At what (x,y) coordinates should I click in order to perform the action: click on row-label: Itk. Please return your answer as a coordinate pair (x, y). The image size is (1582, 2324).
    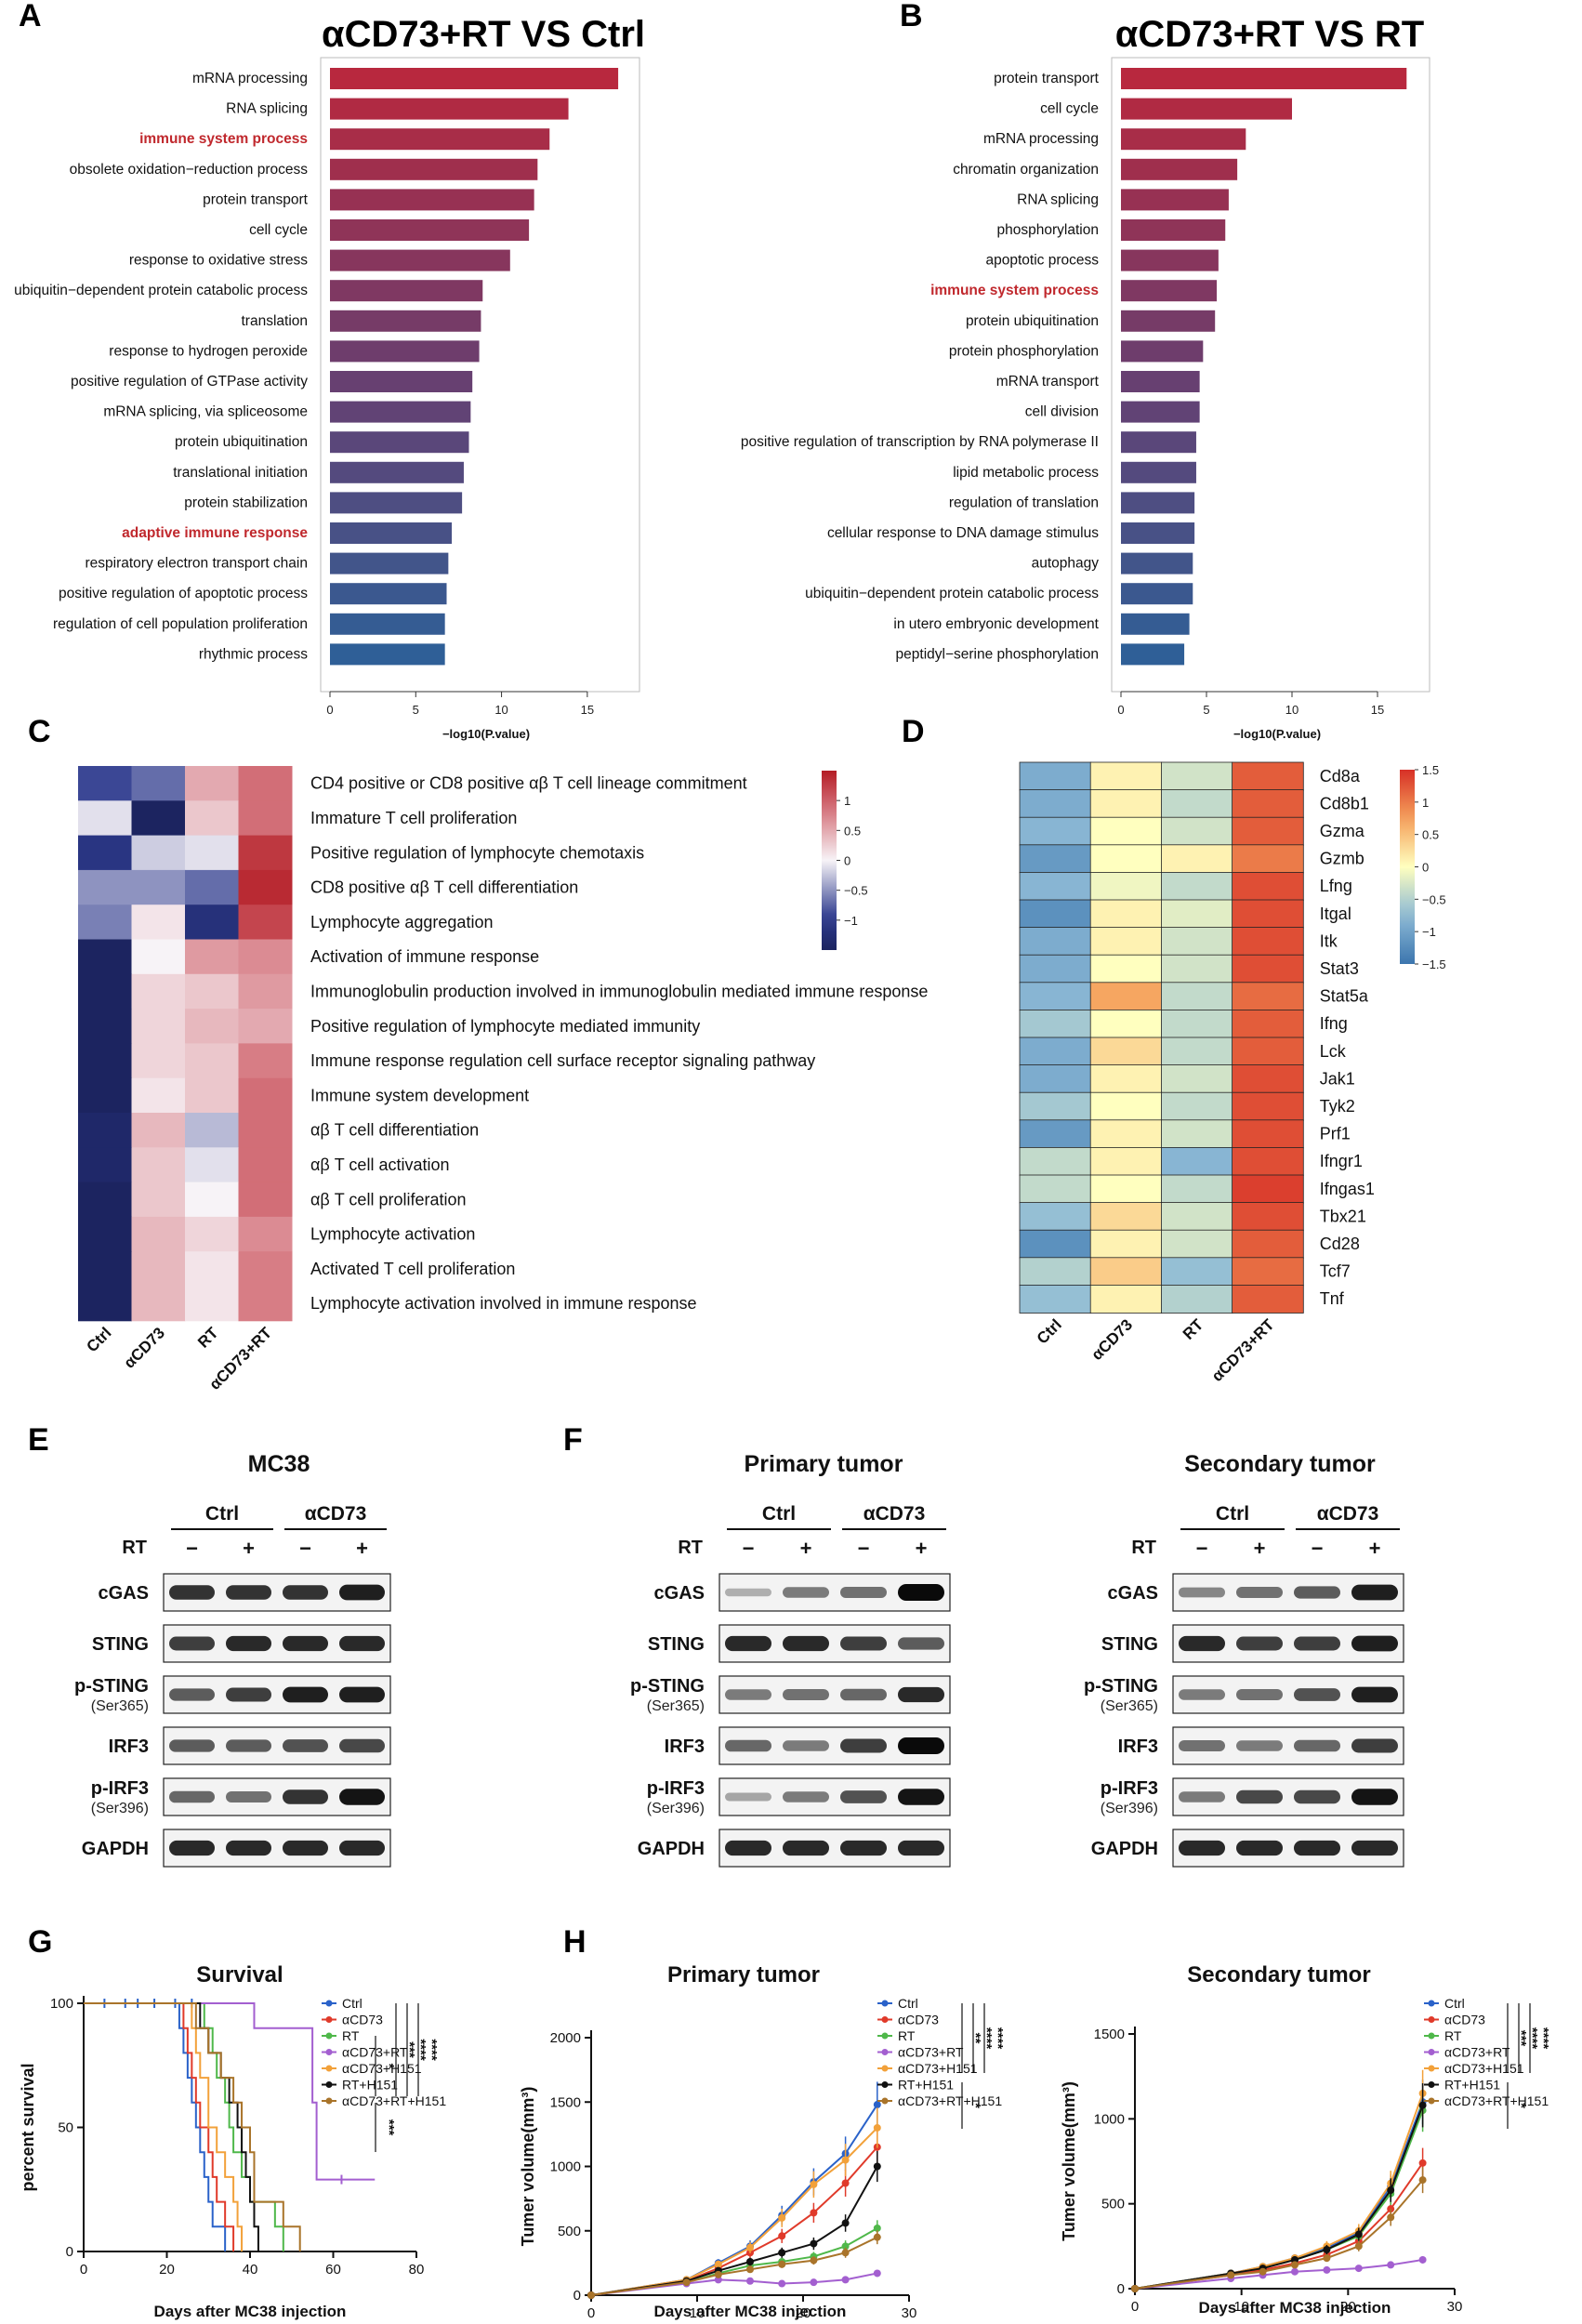
    Looking at the image, I should click on (1329, 940).